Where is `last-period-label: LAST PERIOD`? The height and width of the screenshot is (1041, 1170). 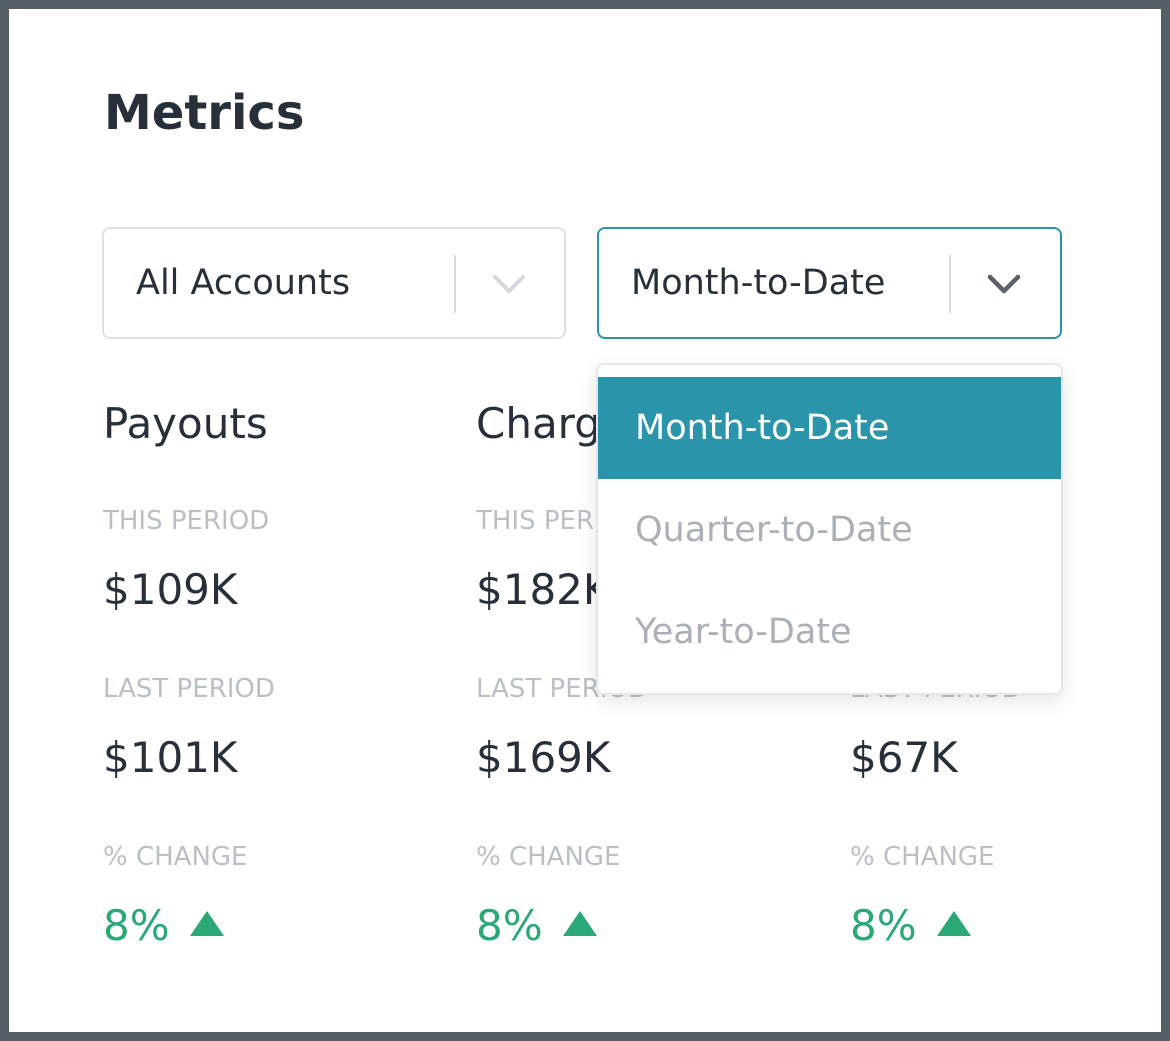
last-period-label: LAST PERIOD is located at coordinates (189, 689).